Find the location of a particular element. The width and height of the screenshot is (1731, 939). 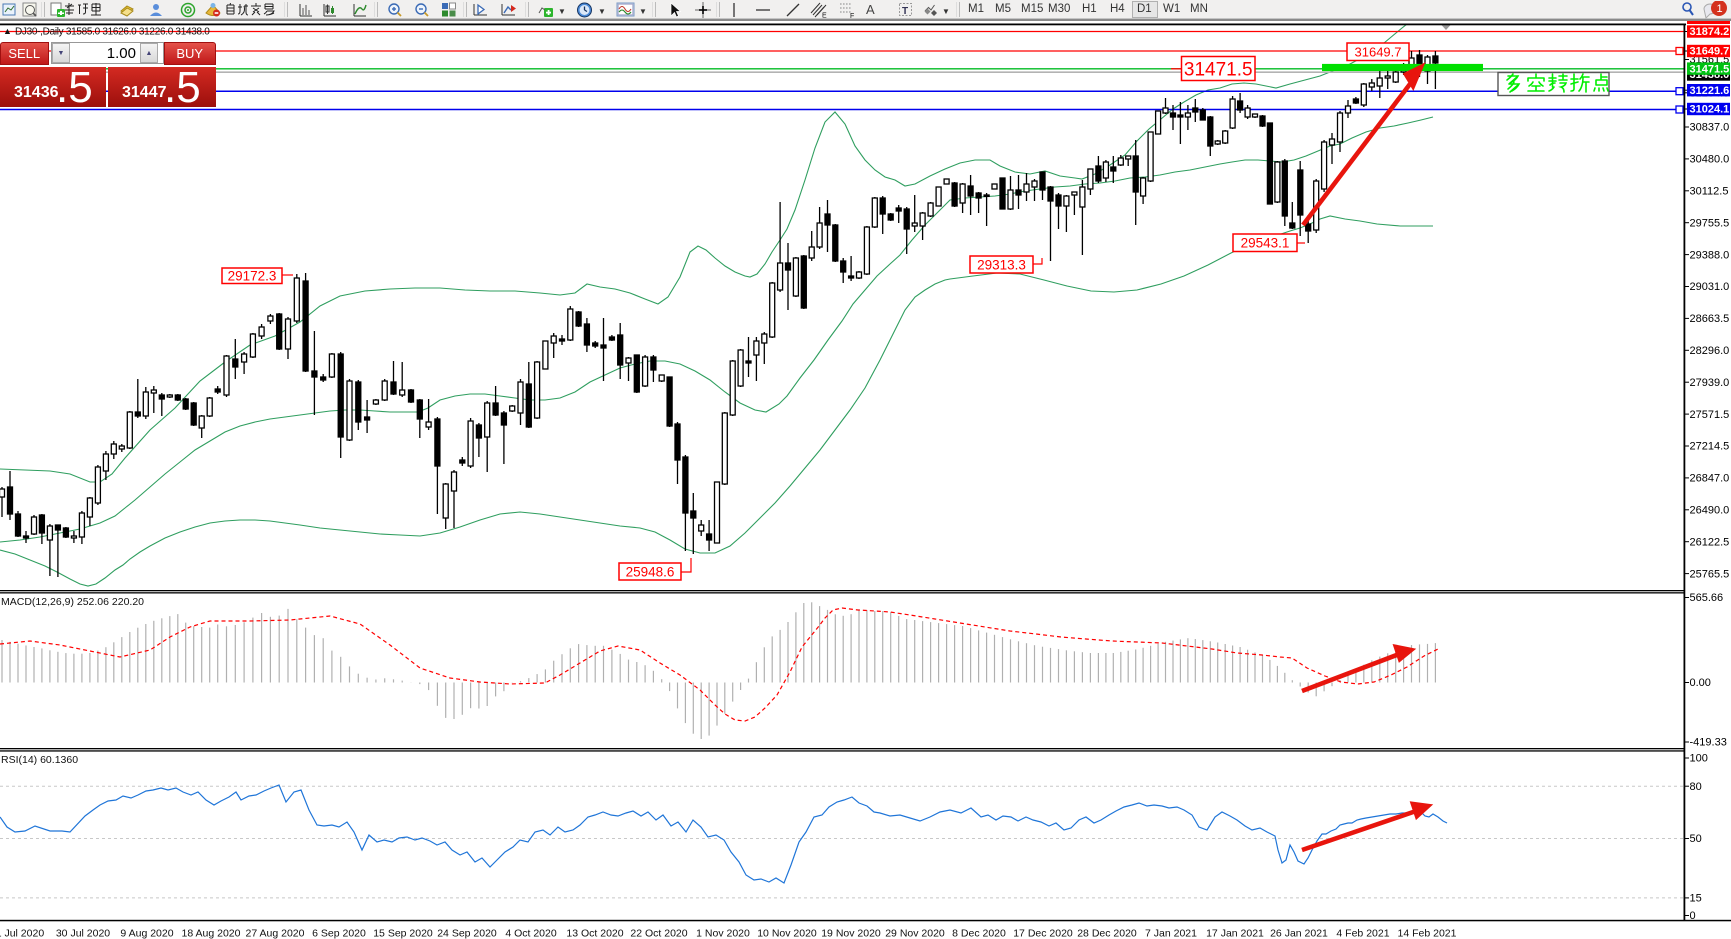

svg-text: 26122.5 is located at coordinates (1710, 542).